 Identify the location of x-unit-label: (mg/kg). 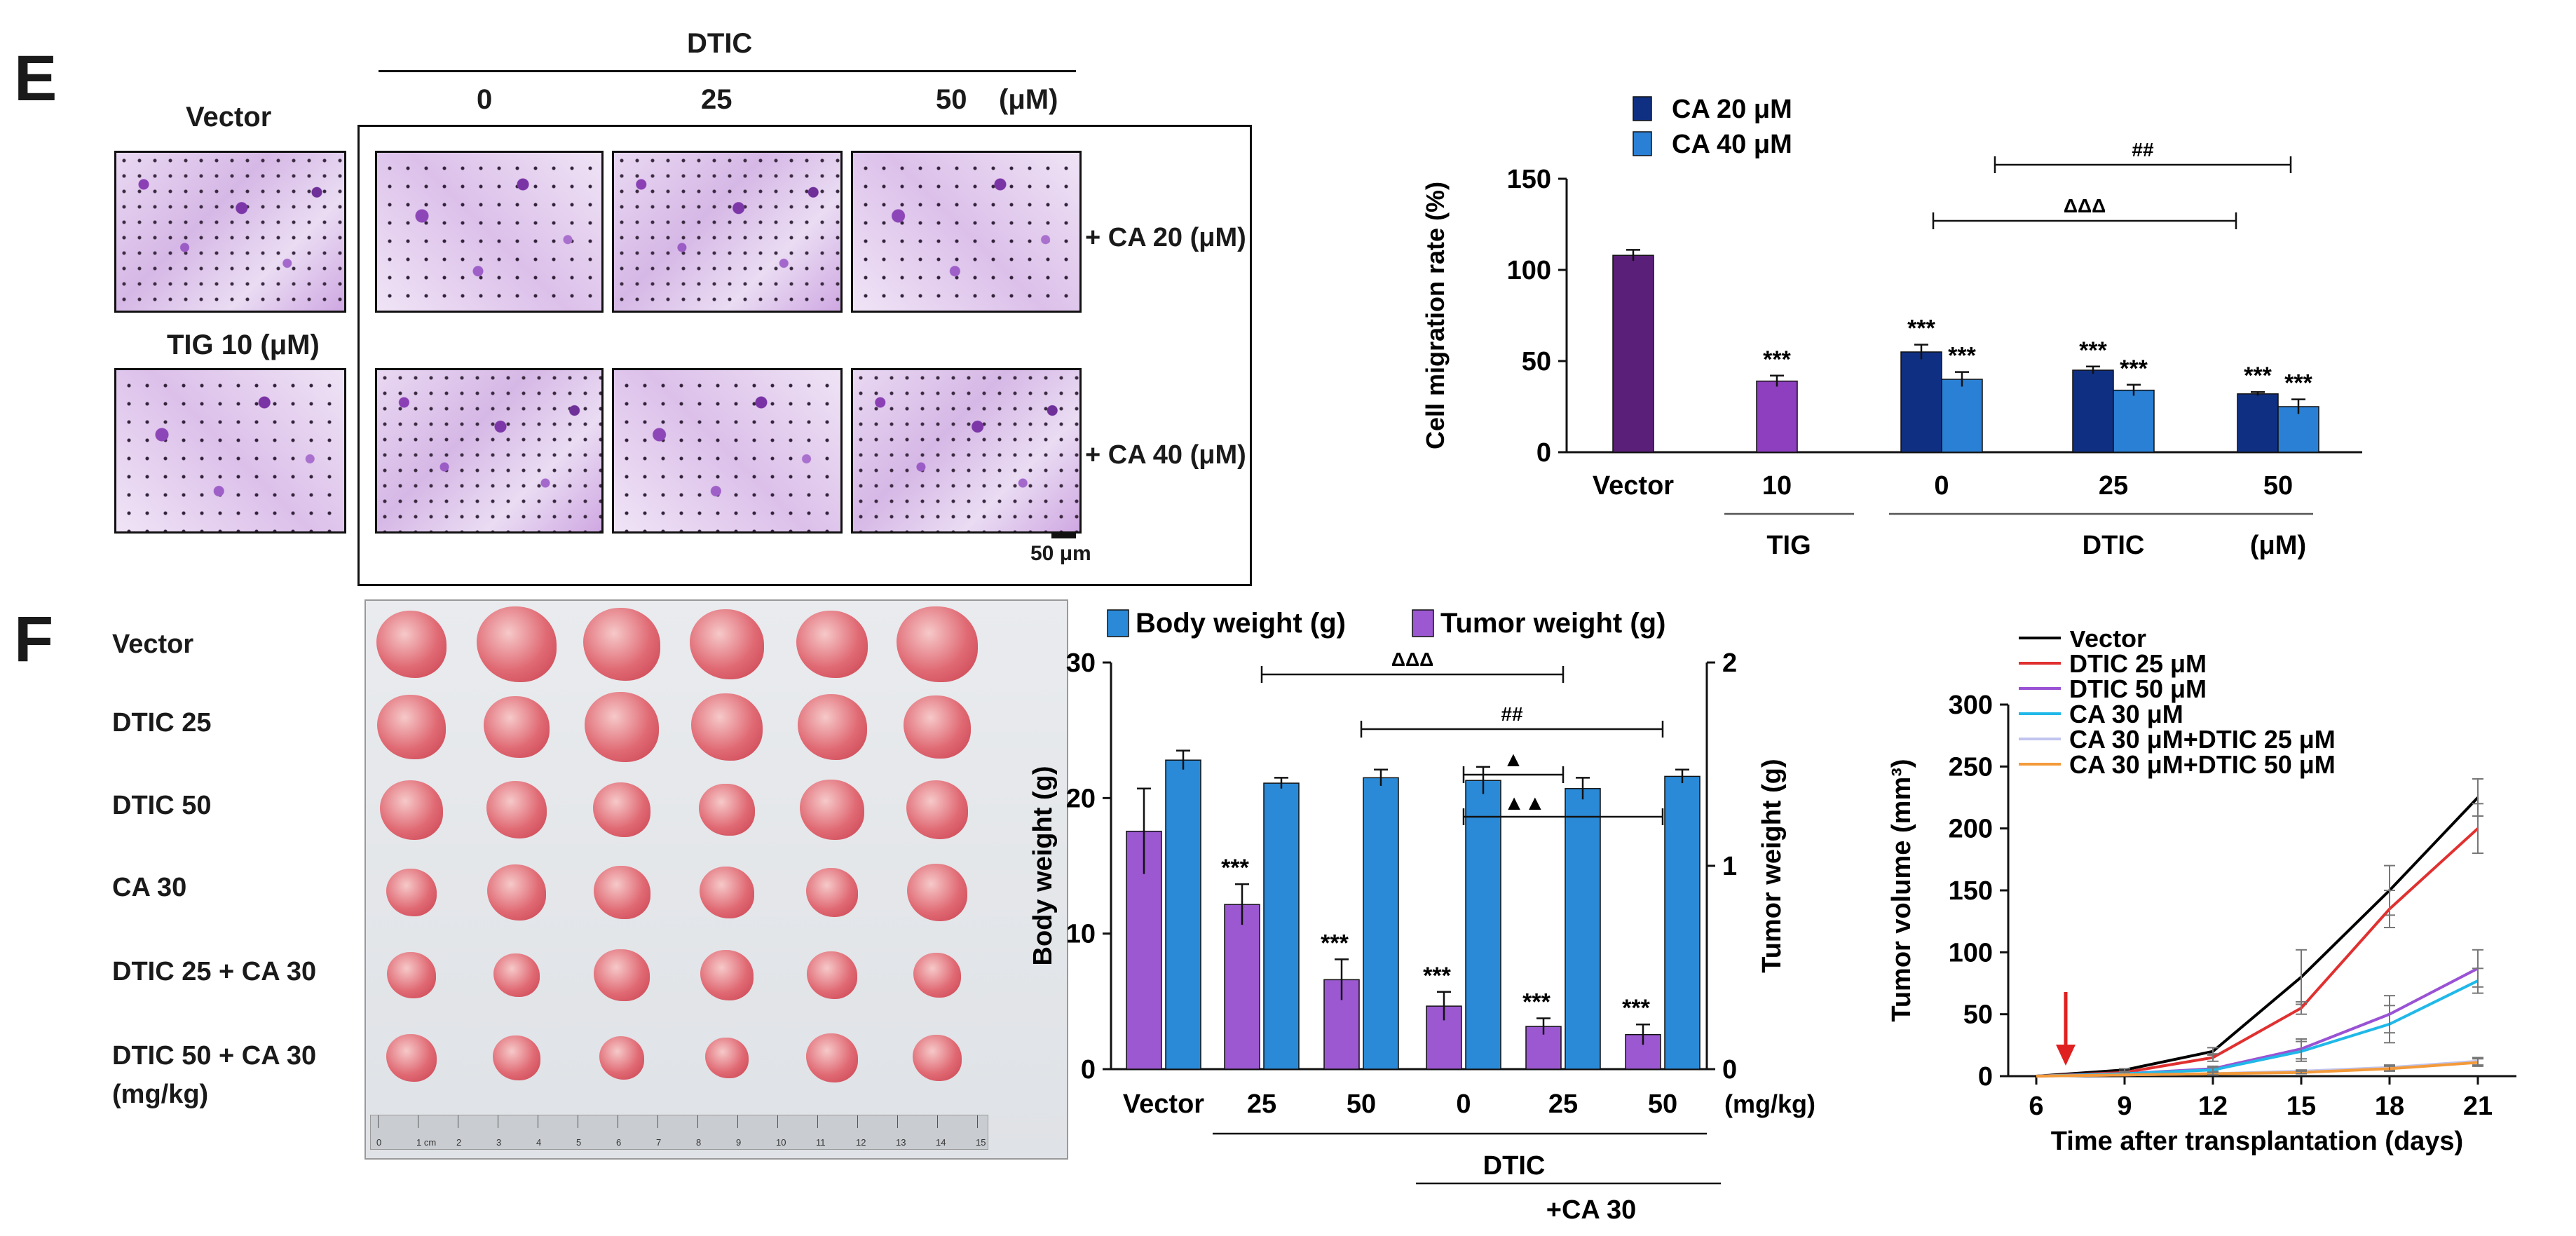
(1769, 1103).